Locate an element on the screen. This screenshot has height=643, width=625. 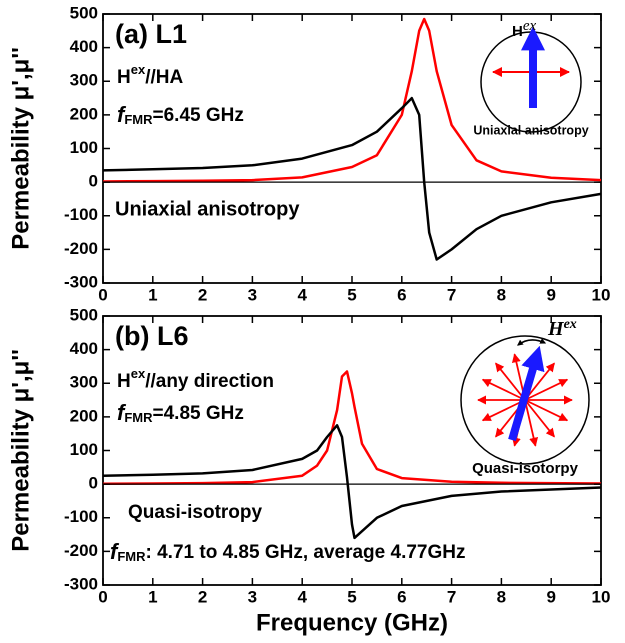
panel-title: (a) L1 is located at coordinates (151, 34).